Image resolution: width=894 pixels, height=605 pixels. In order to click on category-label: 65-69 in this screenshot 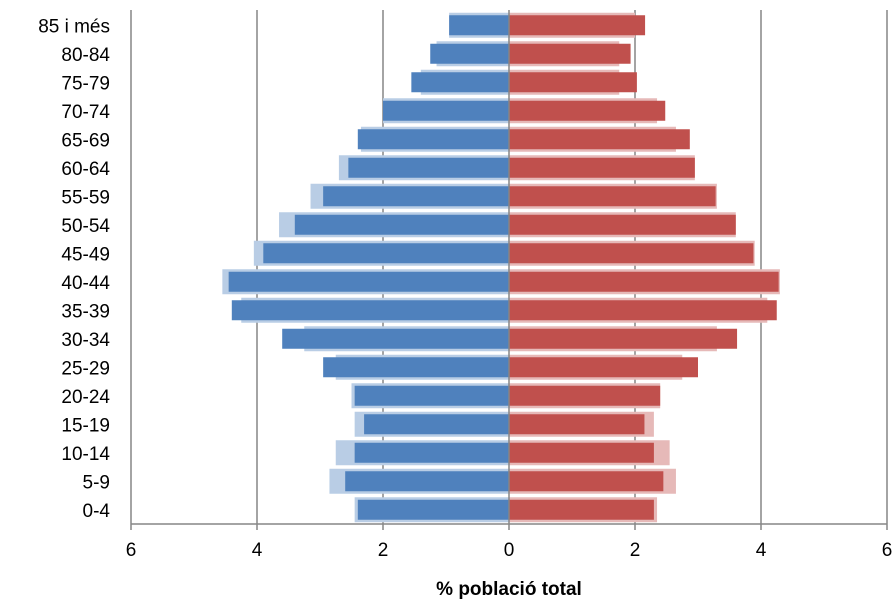, I will do `click(85, 140)`.